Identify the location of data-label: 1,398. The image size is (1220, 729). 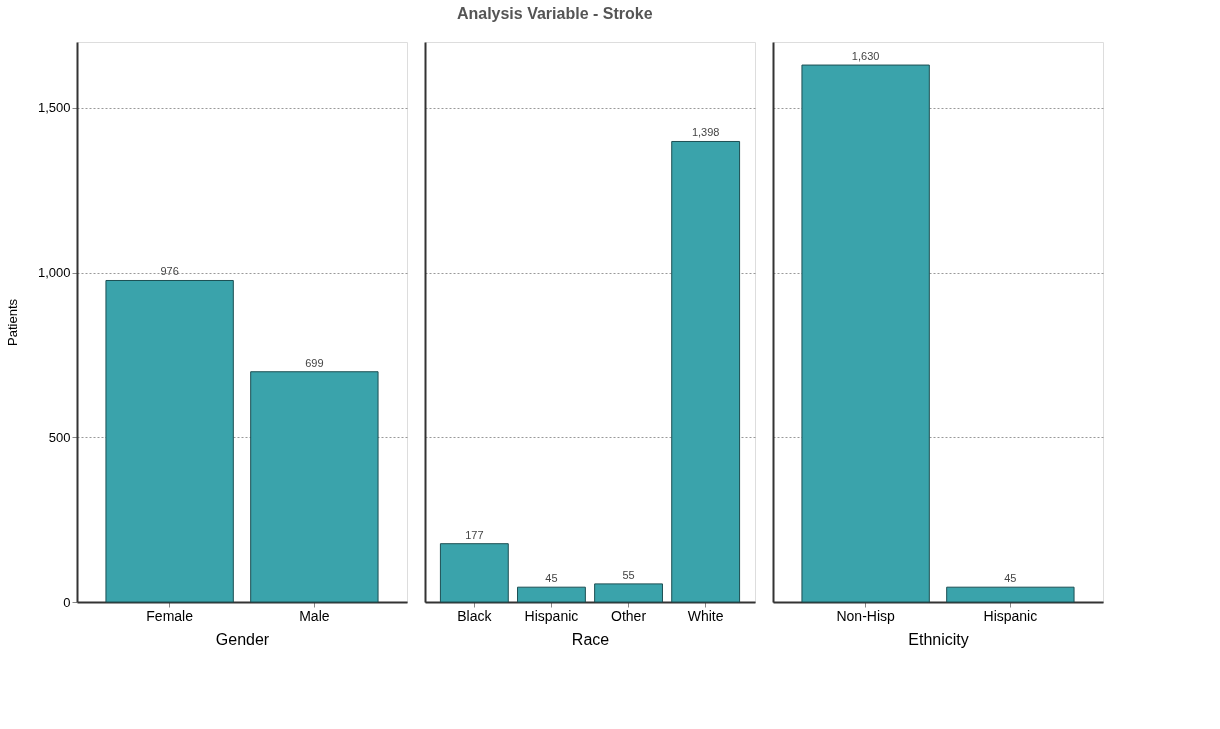
(705, 132).